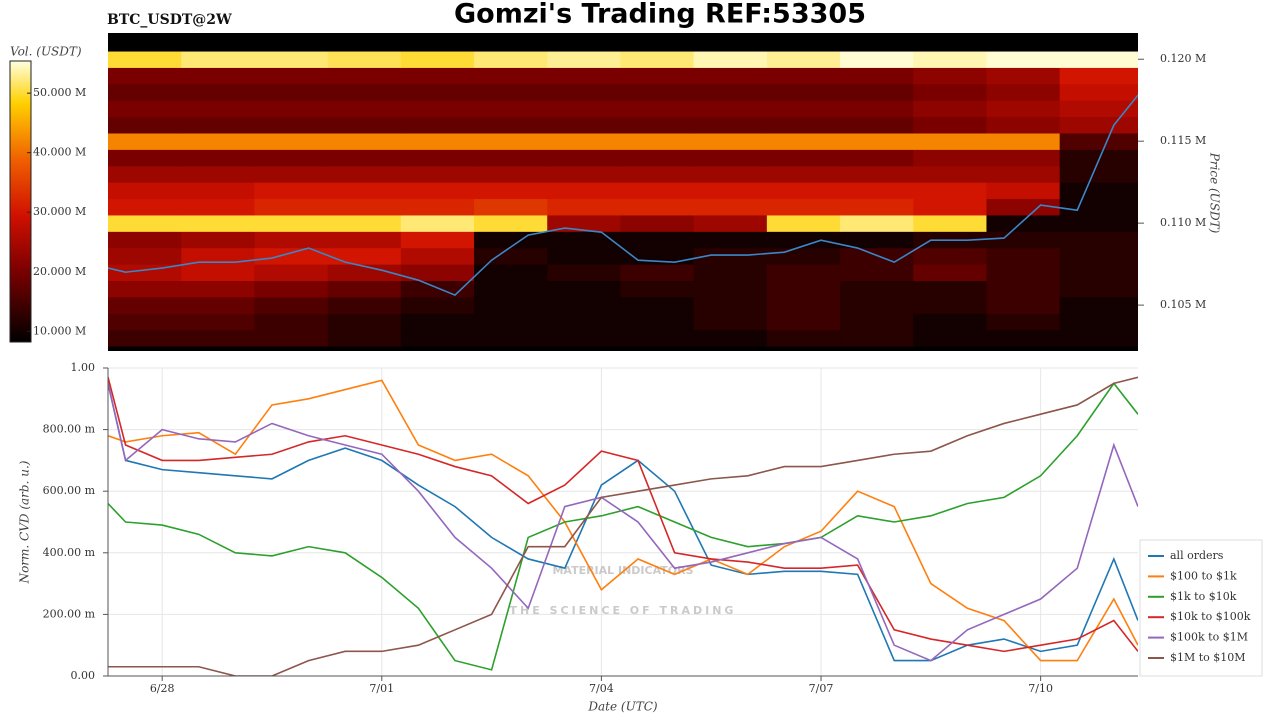  What do you see at coordinates (25, 522) in the screenshot?
I see `y-axis-label: Norm. CVD (arb. u.)` at bounding box center [25, 522].